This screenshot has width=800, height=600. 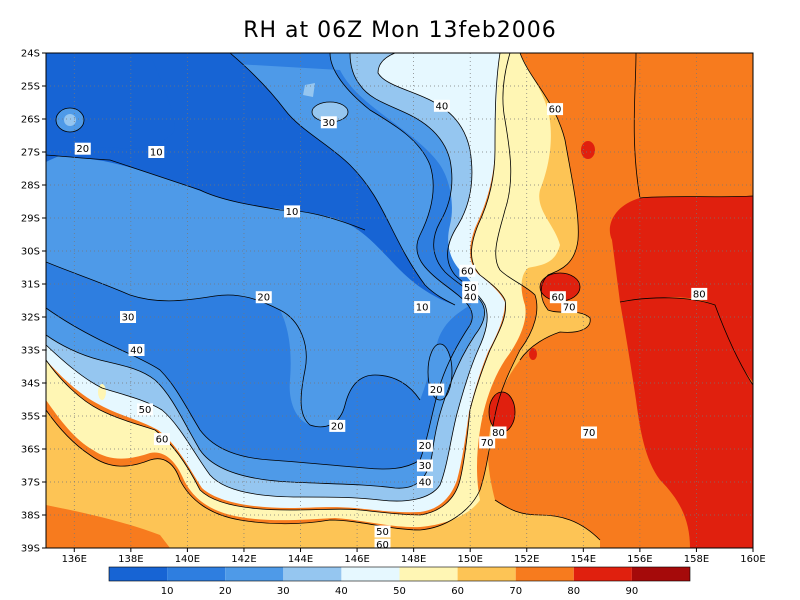 I want to click on lon-tick-label: 160E, so click(x=752, y=559).